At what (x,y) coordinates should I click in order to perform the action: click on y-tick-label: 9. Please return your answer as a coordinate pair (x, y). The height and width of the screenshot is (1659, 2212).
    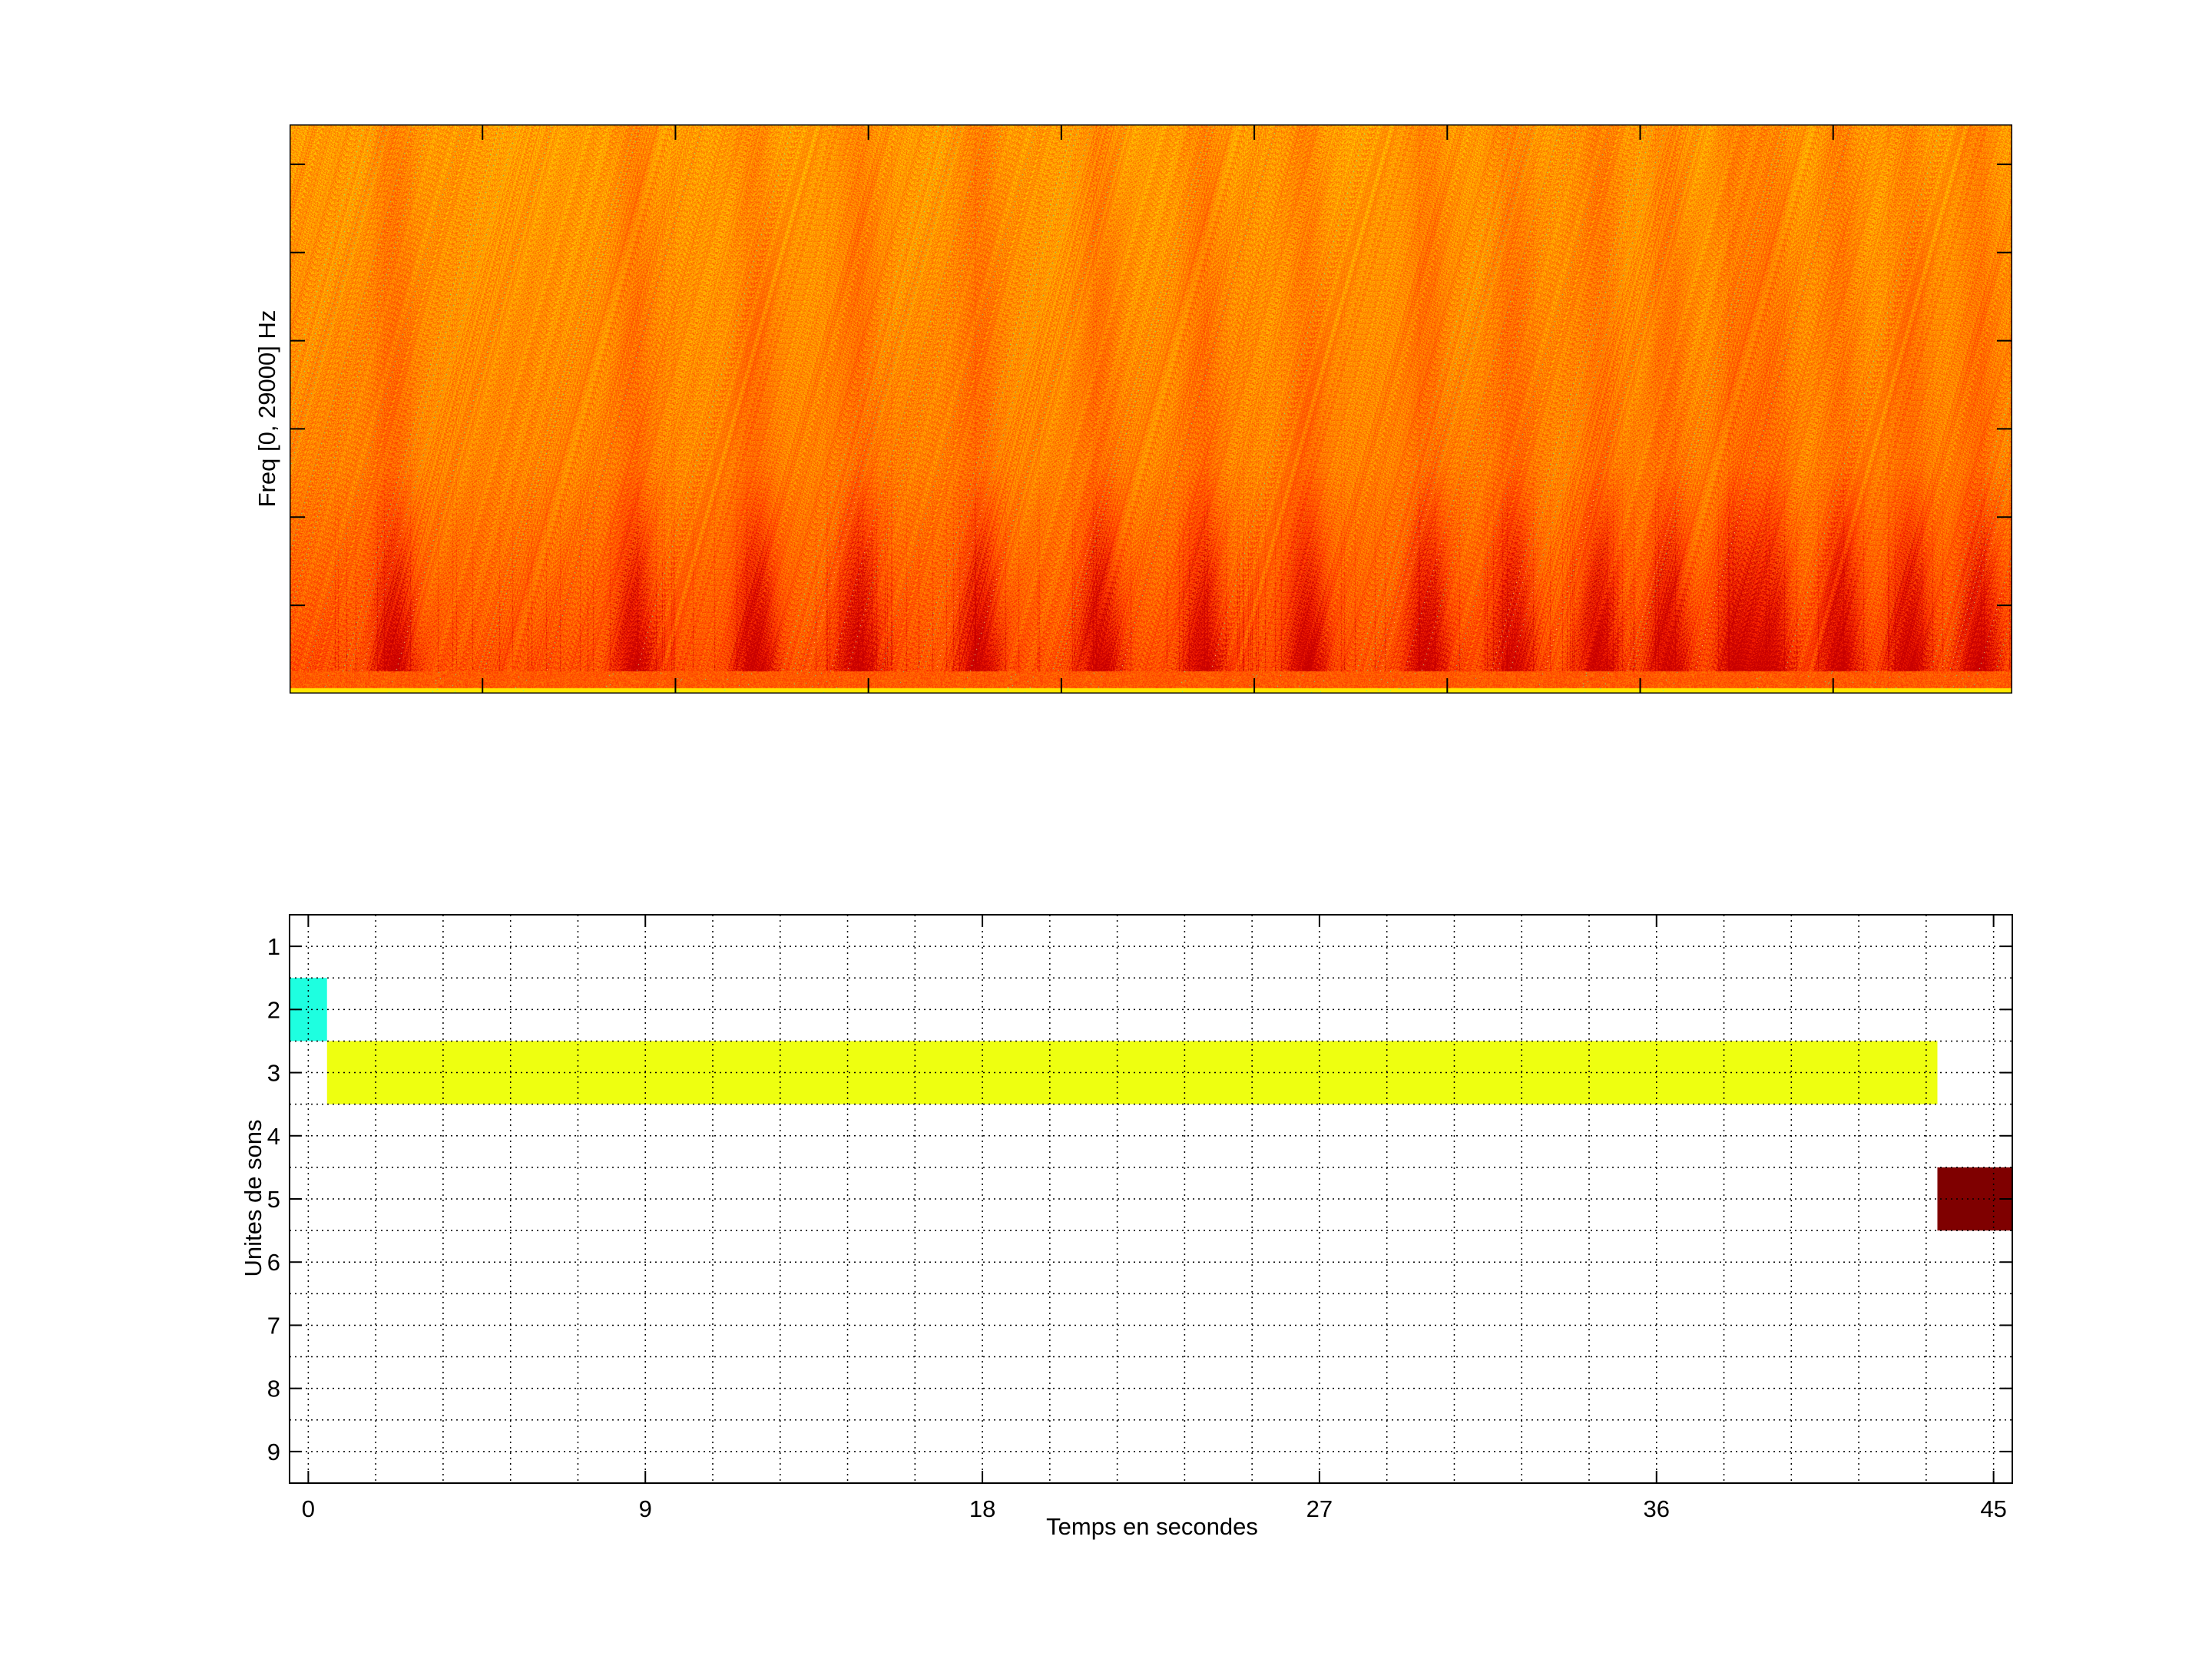
    Looking at the image, I should click on (273, 1452).